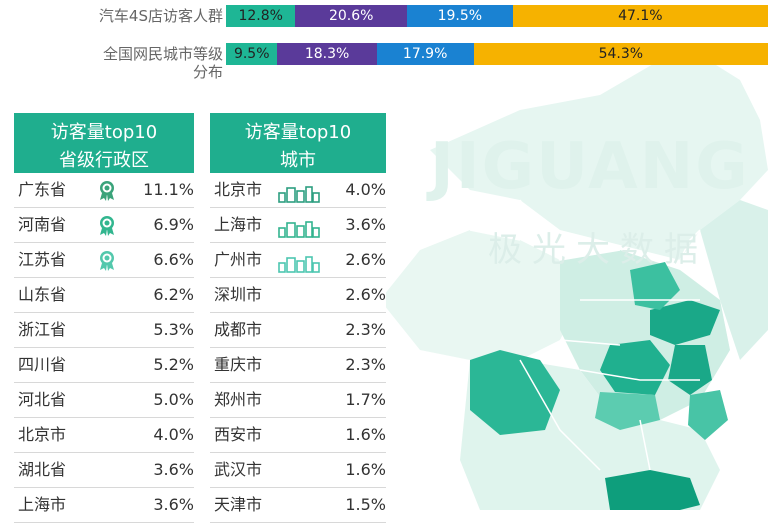 The height and width of the screenshot is (523, 768). I want to click on row-name: 江苏省, so click(42, 259).